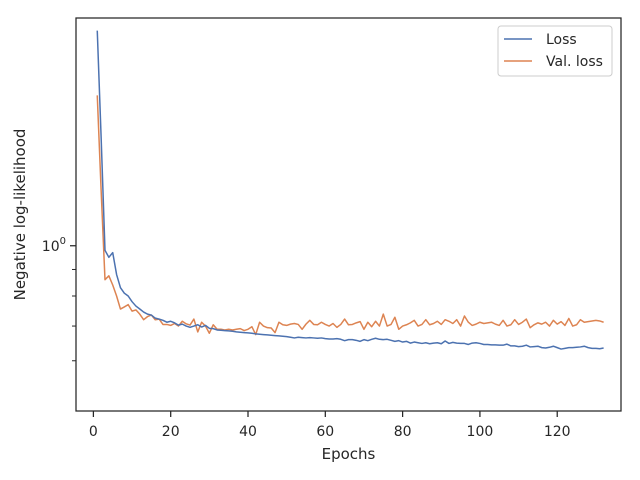 The width and height of the screenshot is (640, 480). I want to click on legend: Loss Val. loss, so click(555, 51).